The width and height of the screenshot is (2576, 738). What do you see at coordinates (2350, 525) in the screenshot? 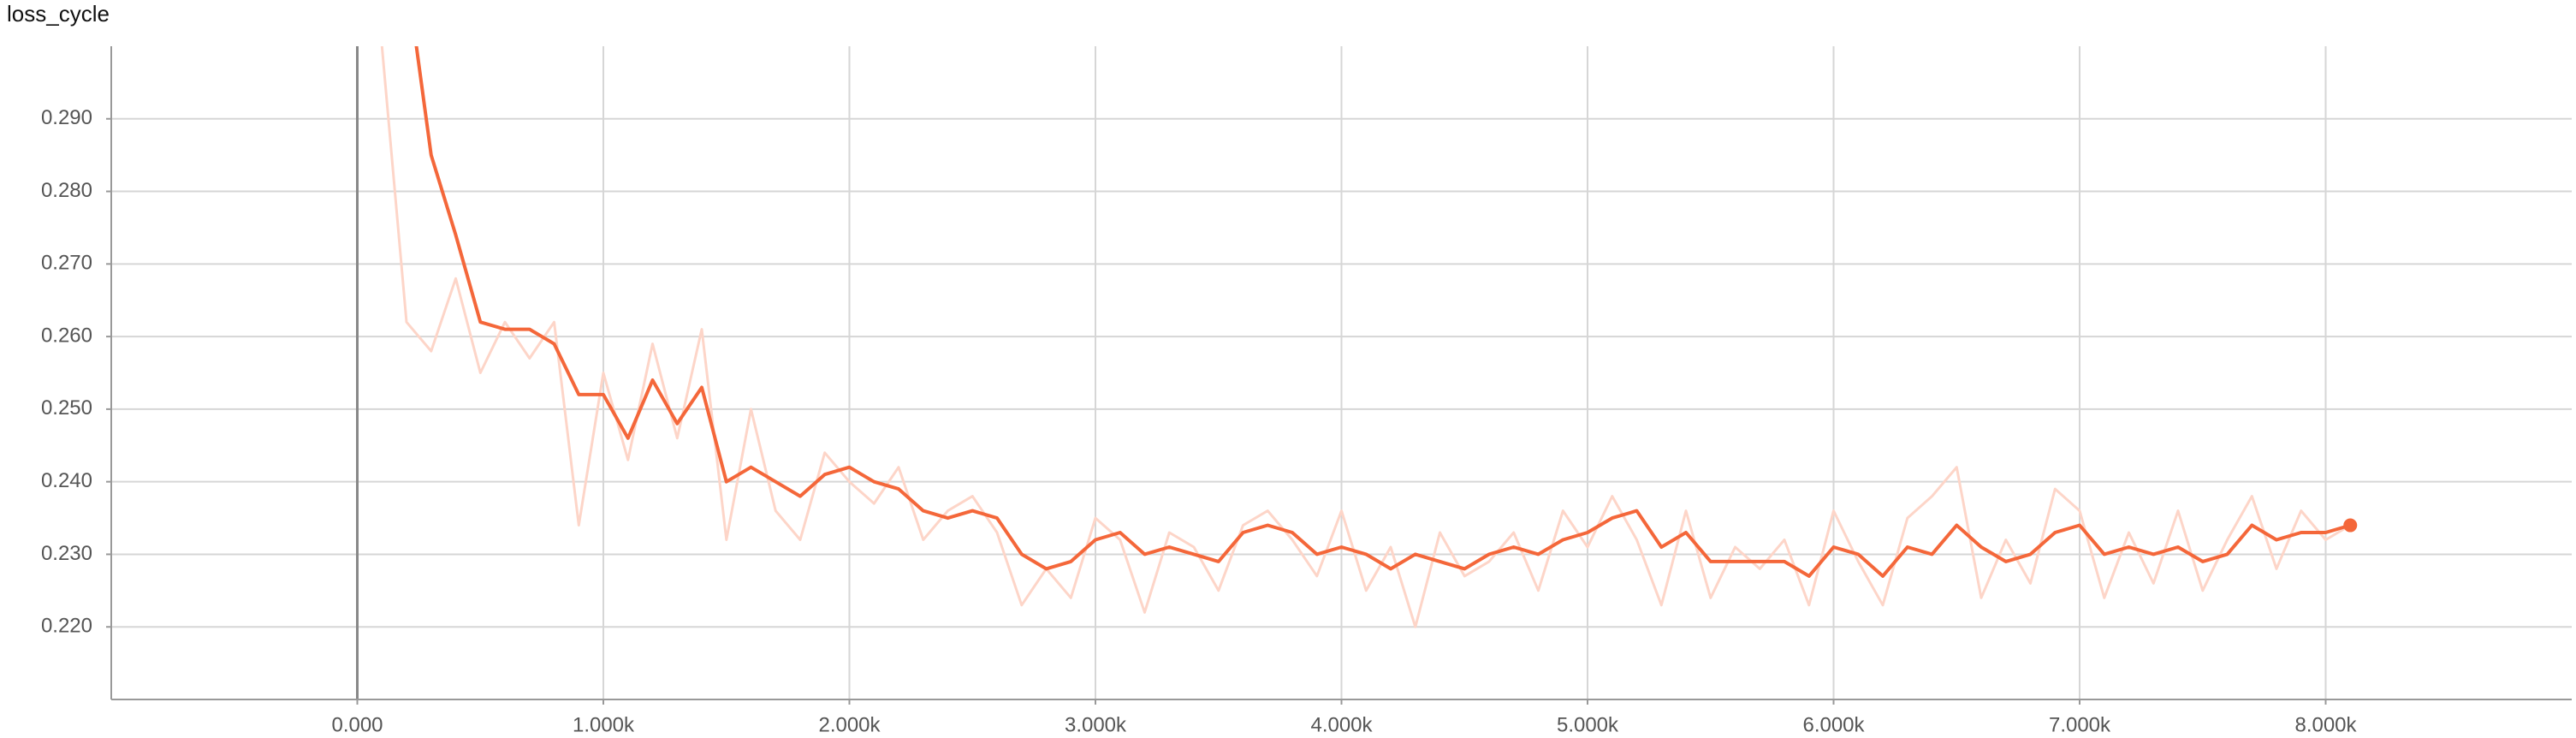
I see `end-marker` at bounding box center [2350, 525].